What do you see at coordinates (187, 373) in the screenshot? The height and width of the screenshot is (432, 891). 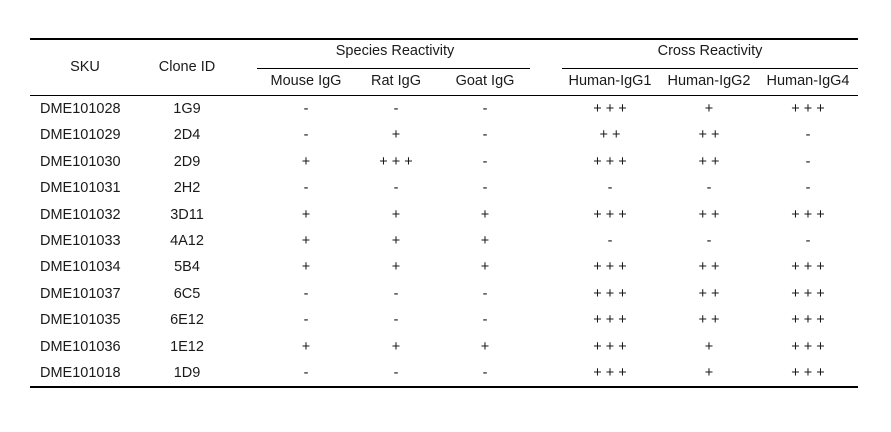 I see `clone-id-cell: 1D9` at bounding box center [187, 373].